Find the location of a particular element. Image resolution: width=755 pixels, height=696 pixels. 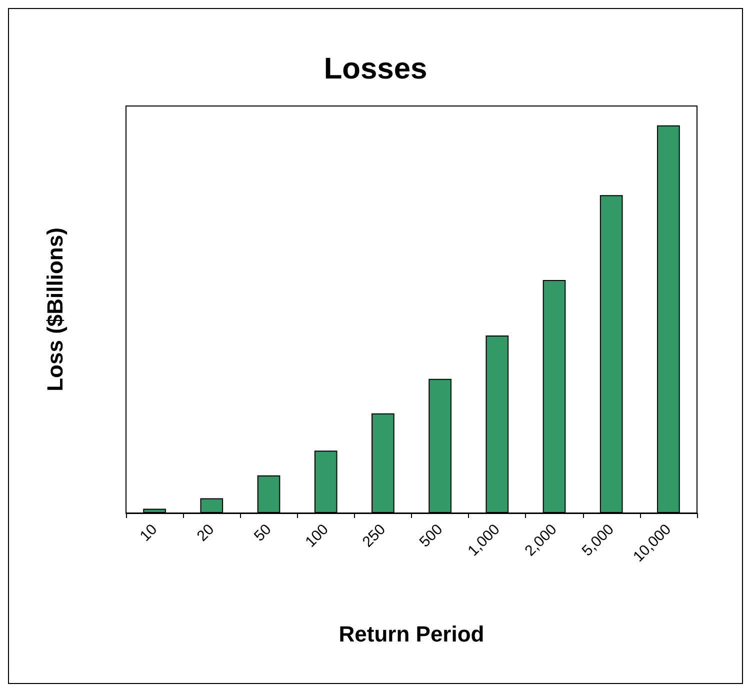

x-tick-label: 50 is located at coordinates (262, 532).